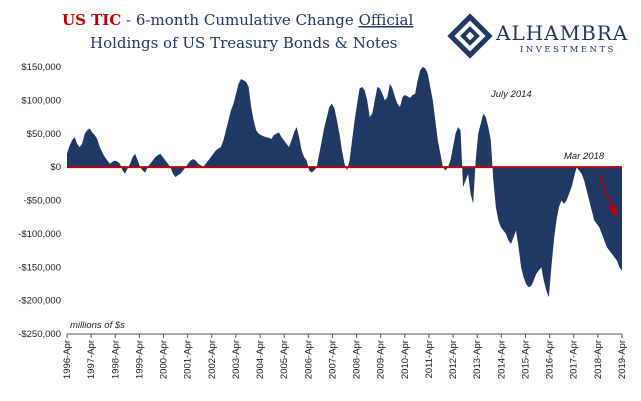 This screenshot has height=401, width=641. Describe the element at coordinates (568, 50) in the screenshot. I see `brand-subtitle: INVESTMENTS` at that location.